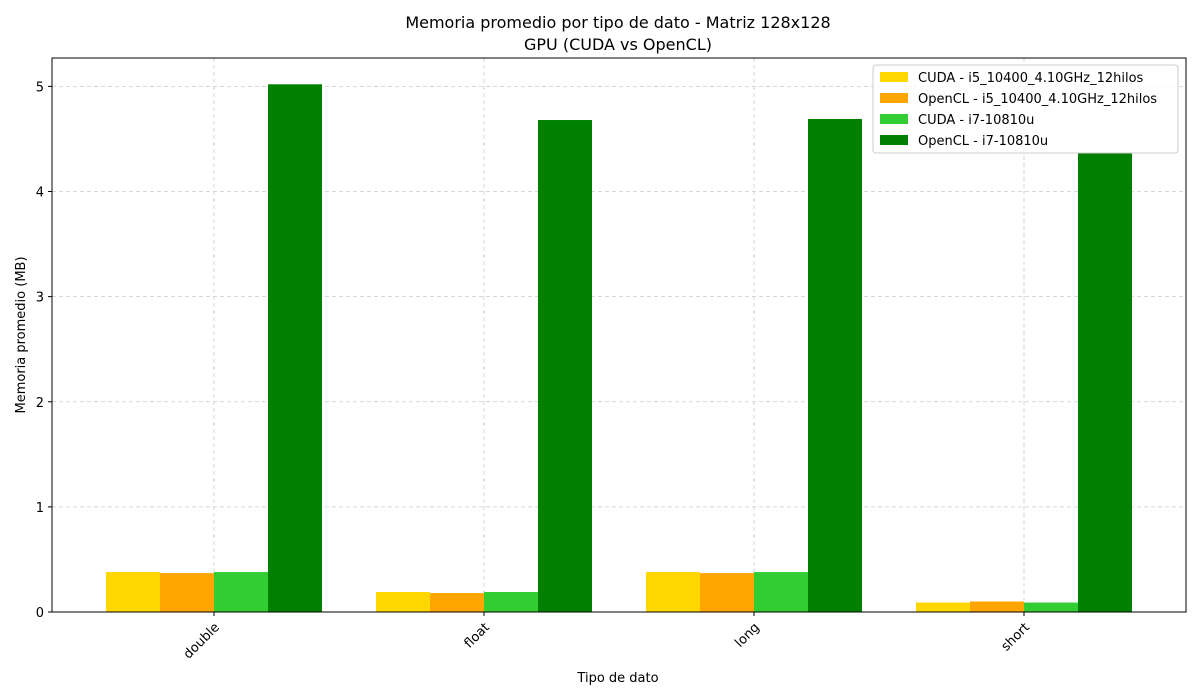 Image resolution: width=1200 pixels, height=700 pixels. I want to click on y-tick-label: 5, so click(40, 87).